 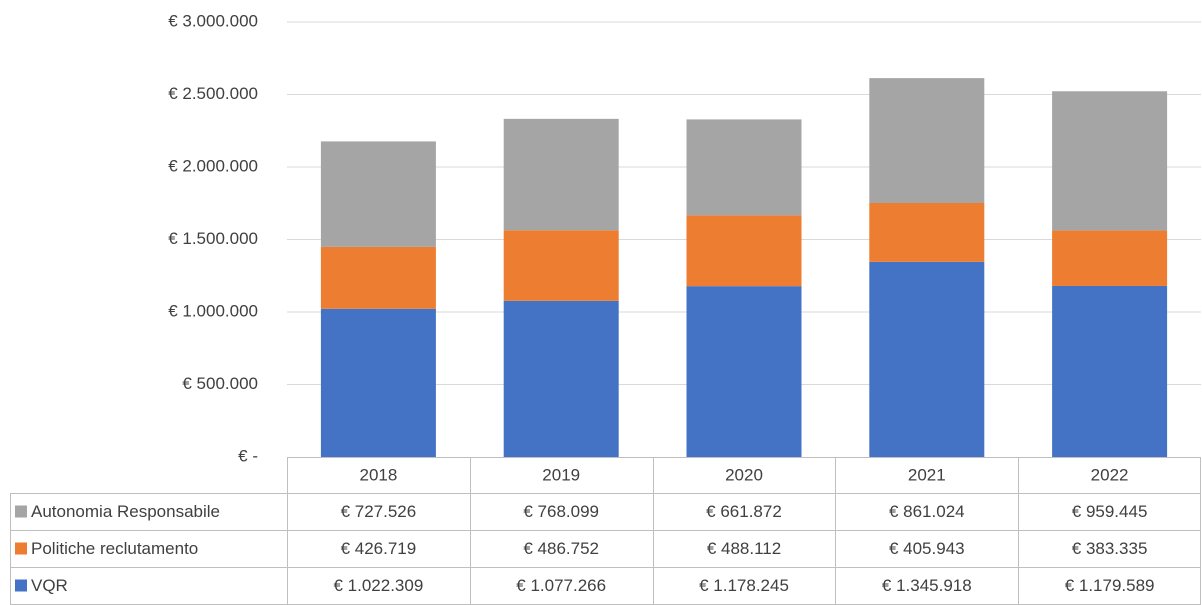 I want to click on y-tick-label: € 2.000.000, so click(x=213, y=165).